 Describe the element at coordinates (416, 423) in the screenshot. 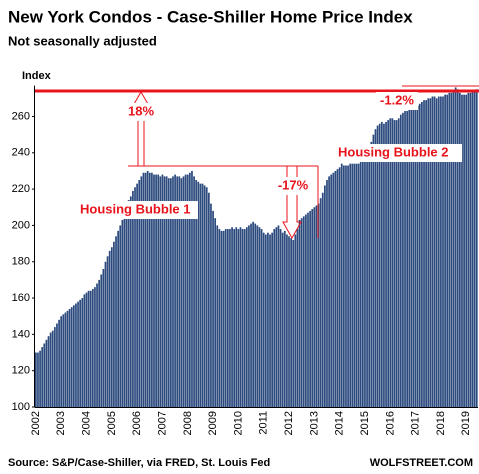

I see `x-tick-label: 2017` at that location.